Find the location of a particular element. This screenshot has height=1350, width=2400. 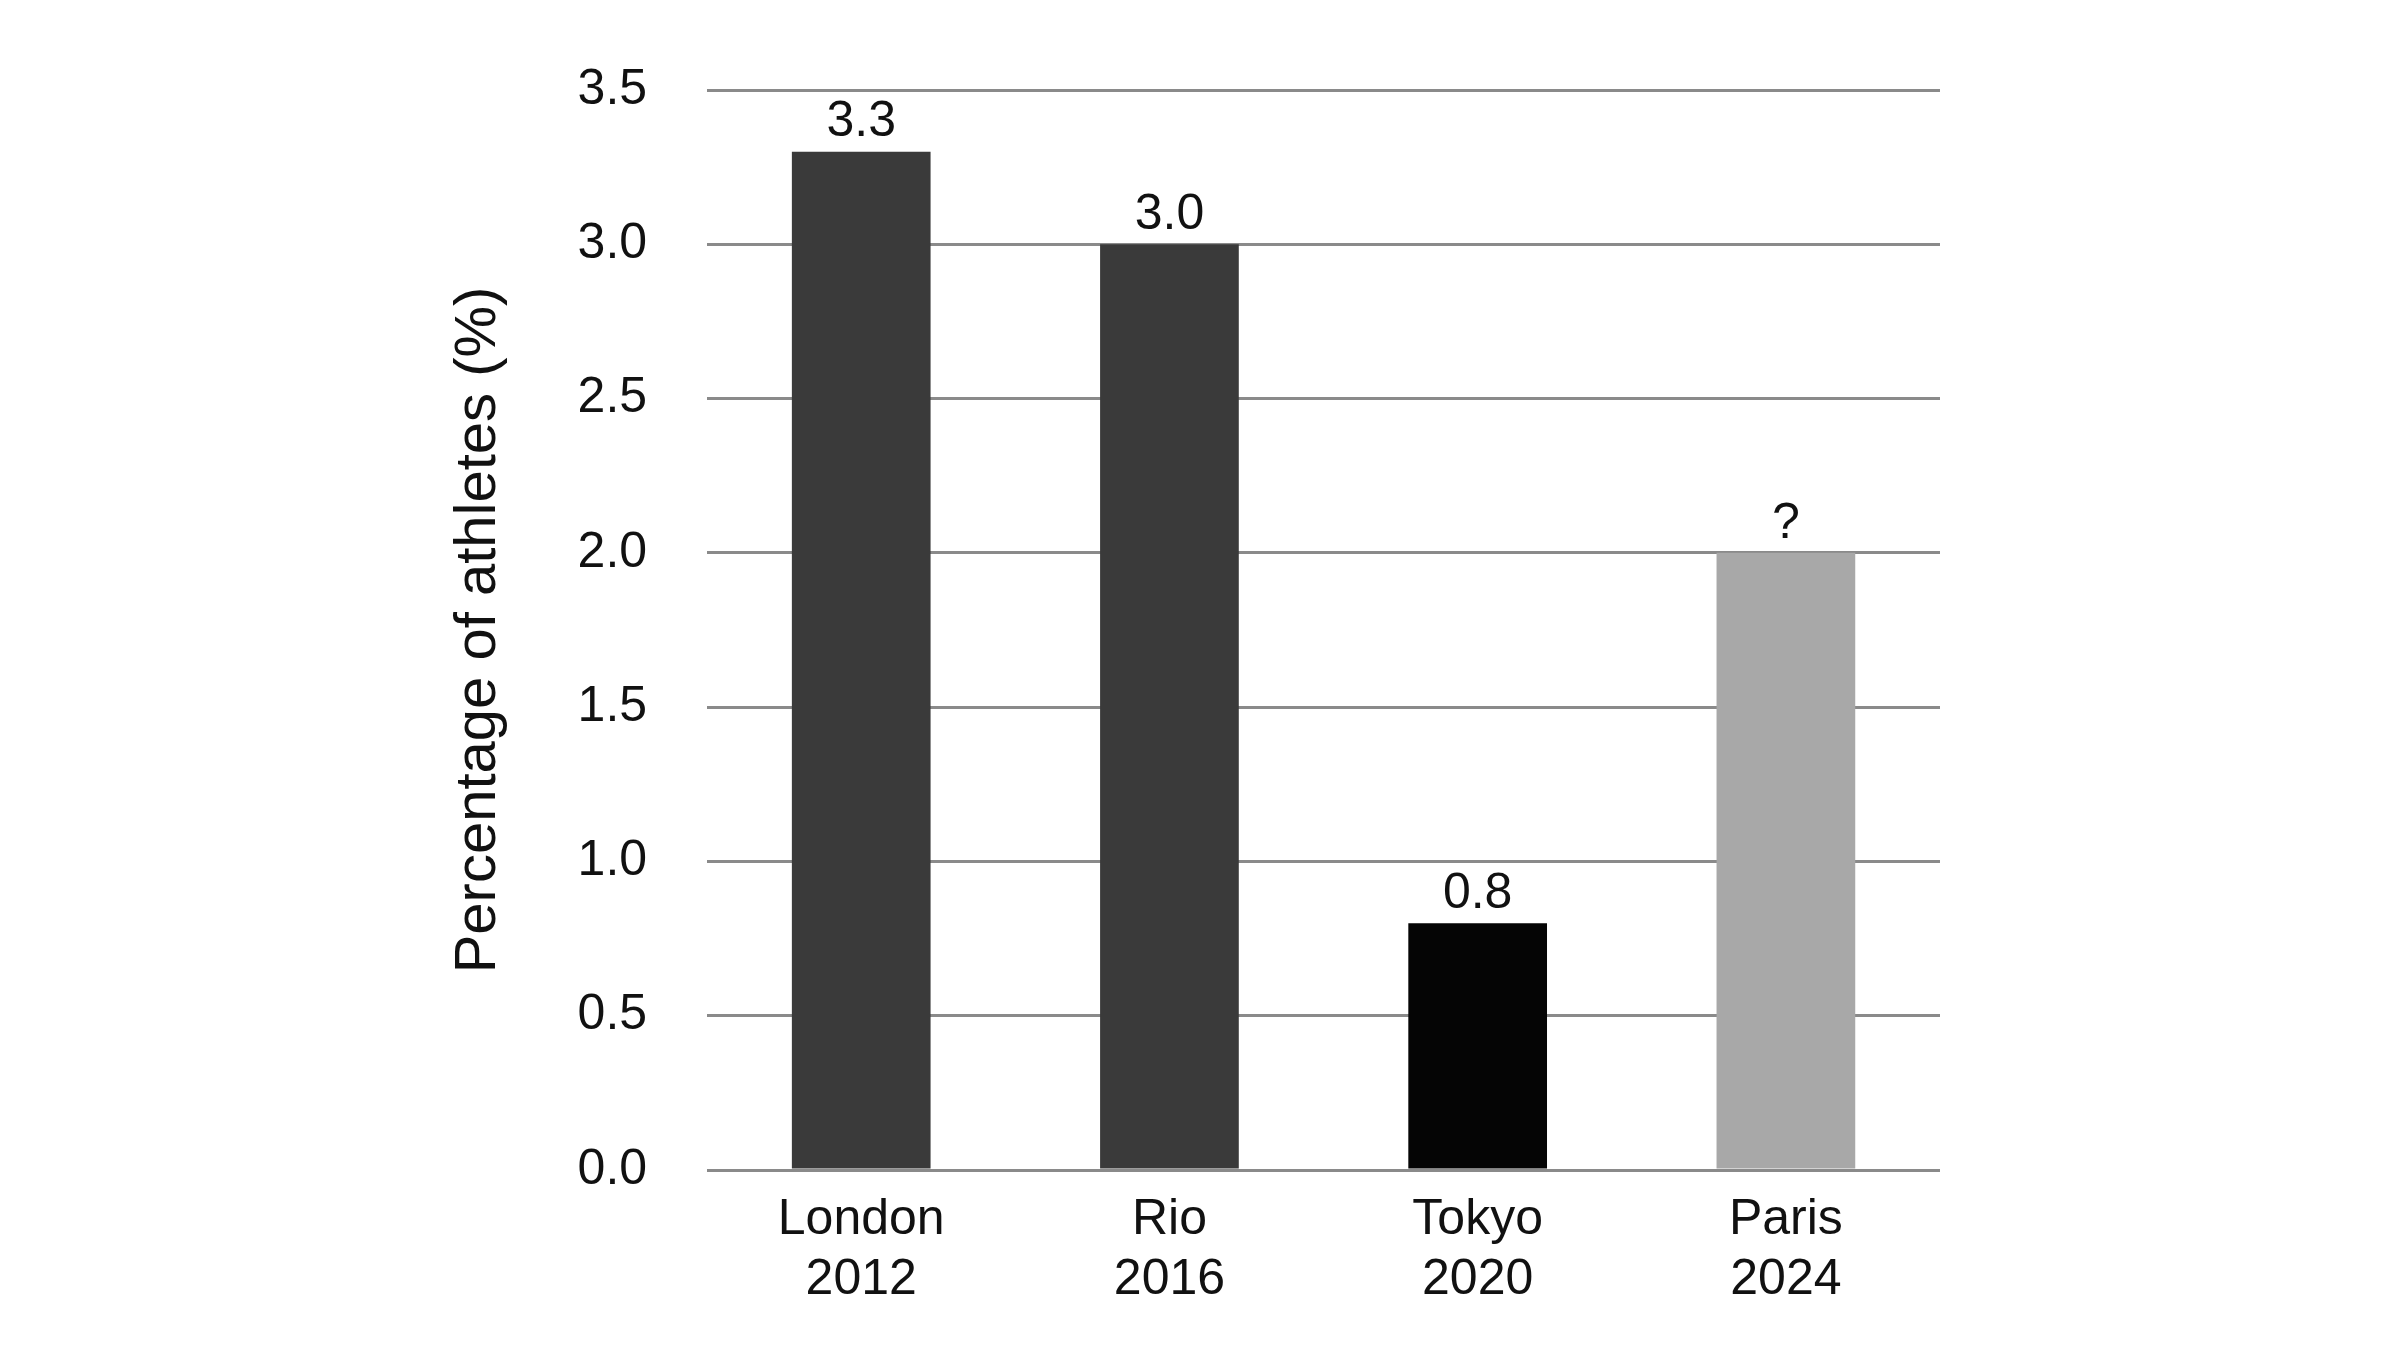

y-tick-label: 0.0 is located at coordinates (612, 1166).